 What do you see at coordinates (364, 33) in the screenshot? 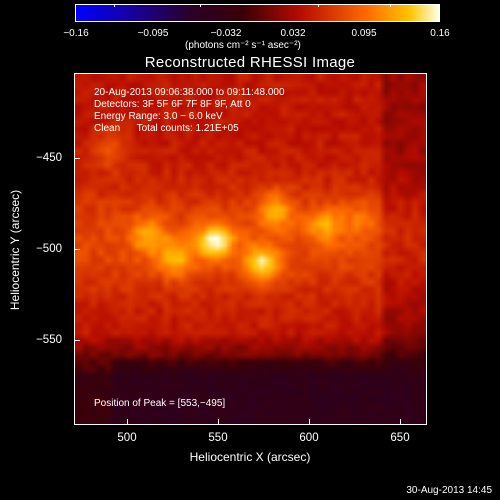
I see `colorbar-tick-label: 0.095` at bounding box center [364, 33].